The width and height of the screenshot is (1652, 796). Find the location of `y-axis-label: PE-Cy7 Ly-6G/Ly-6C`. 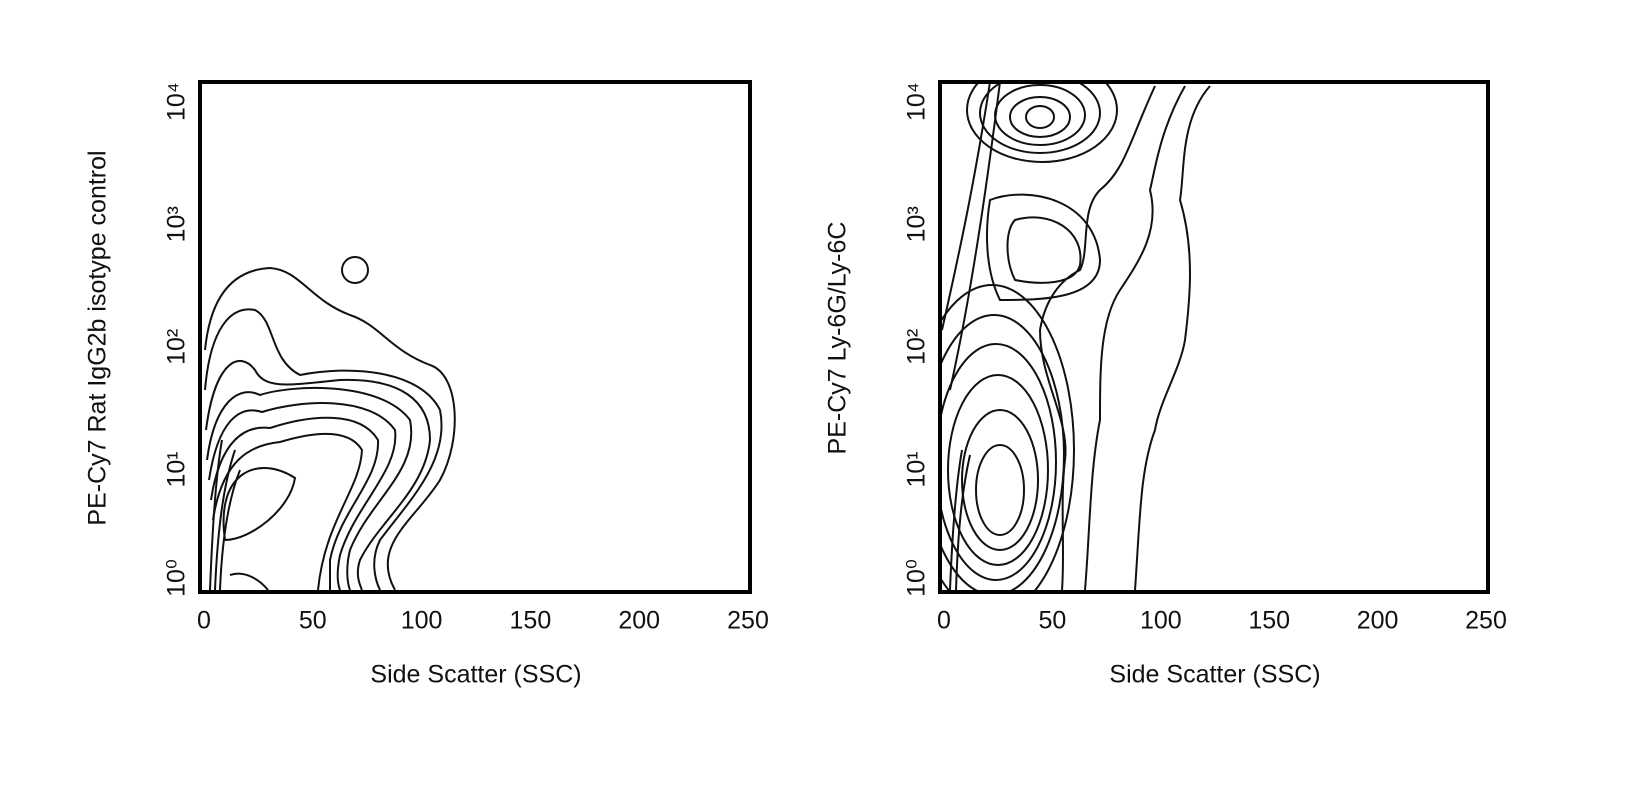

y-axis-label: PE-Cy7 Ly-6G/Ly-6C is located at coordinates (838, 338).